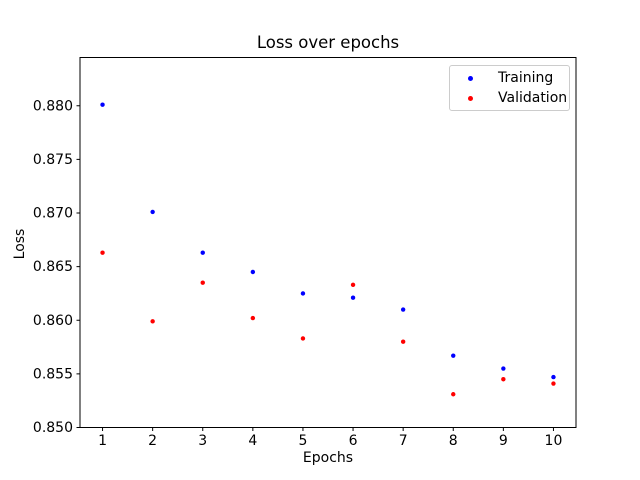 This screenshot has width=640, height=480. Describe the element at coordinates (453, 441) in the screenshot. I see `x-tick-label: 8` at that location.